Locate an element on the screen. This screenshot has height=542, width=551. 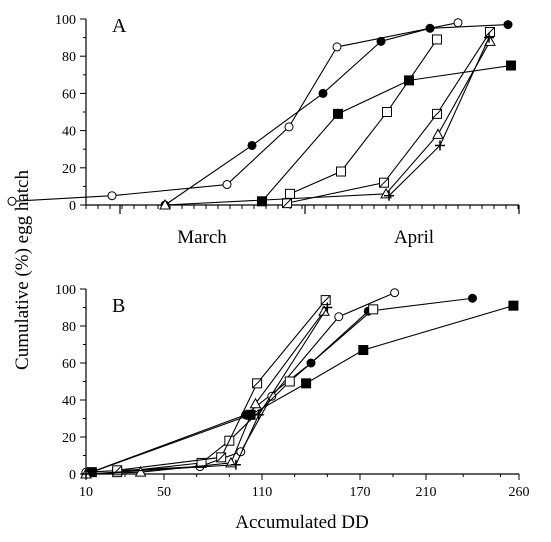
panel-b-x-tick-label: 210 is located at coordinates (426, 492).